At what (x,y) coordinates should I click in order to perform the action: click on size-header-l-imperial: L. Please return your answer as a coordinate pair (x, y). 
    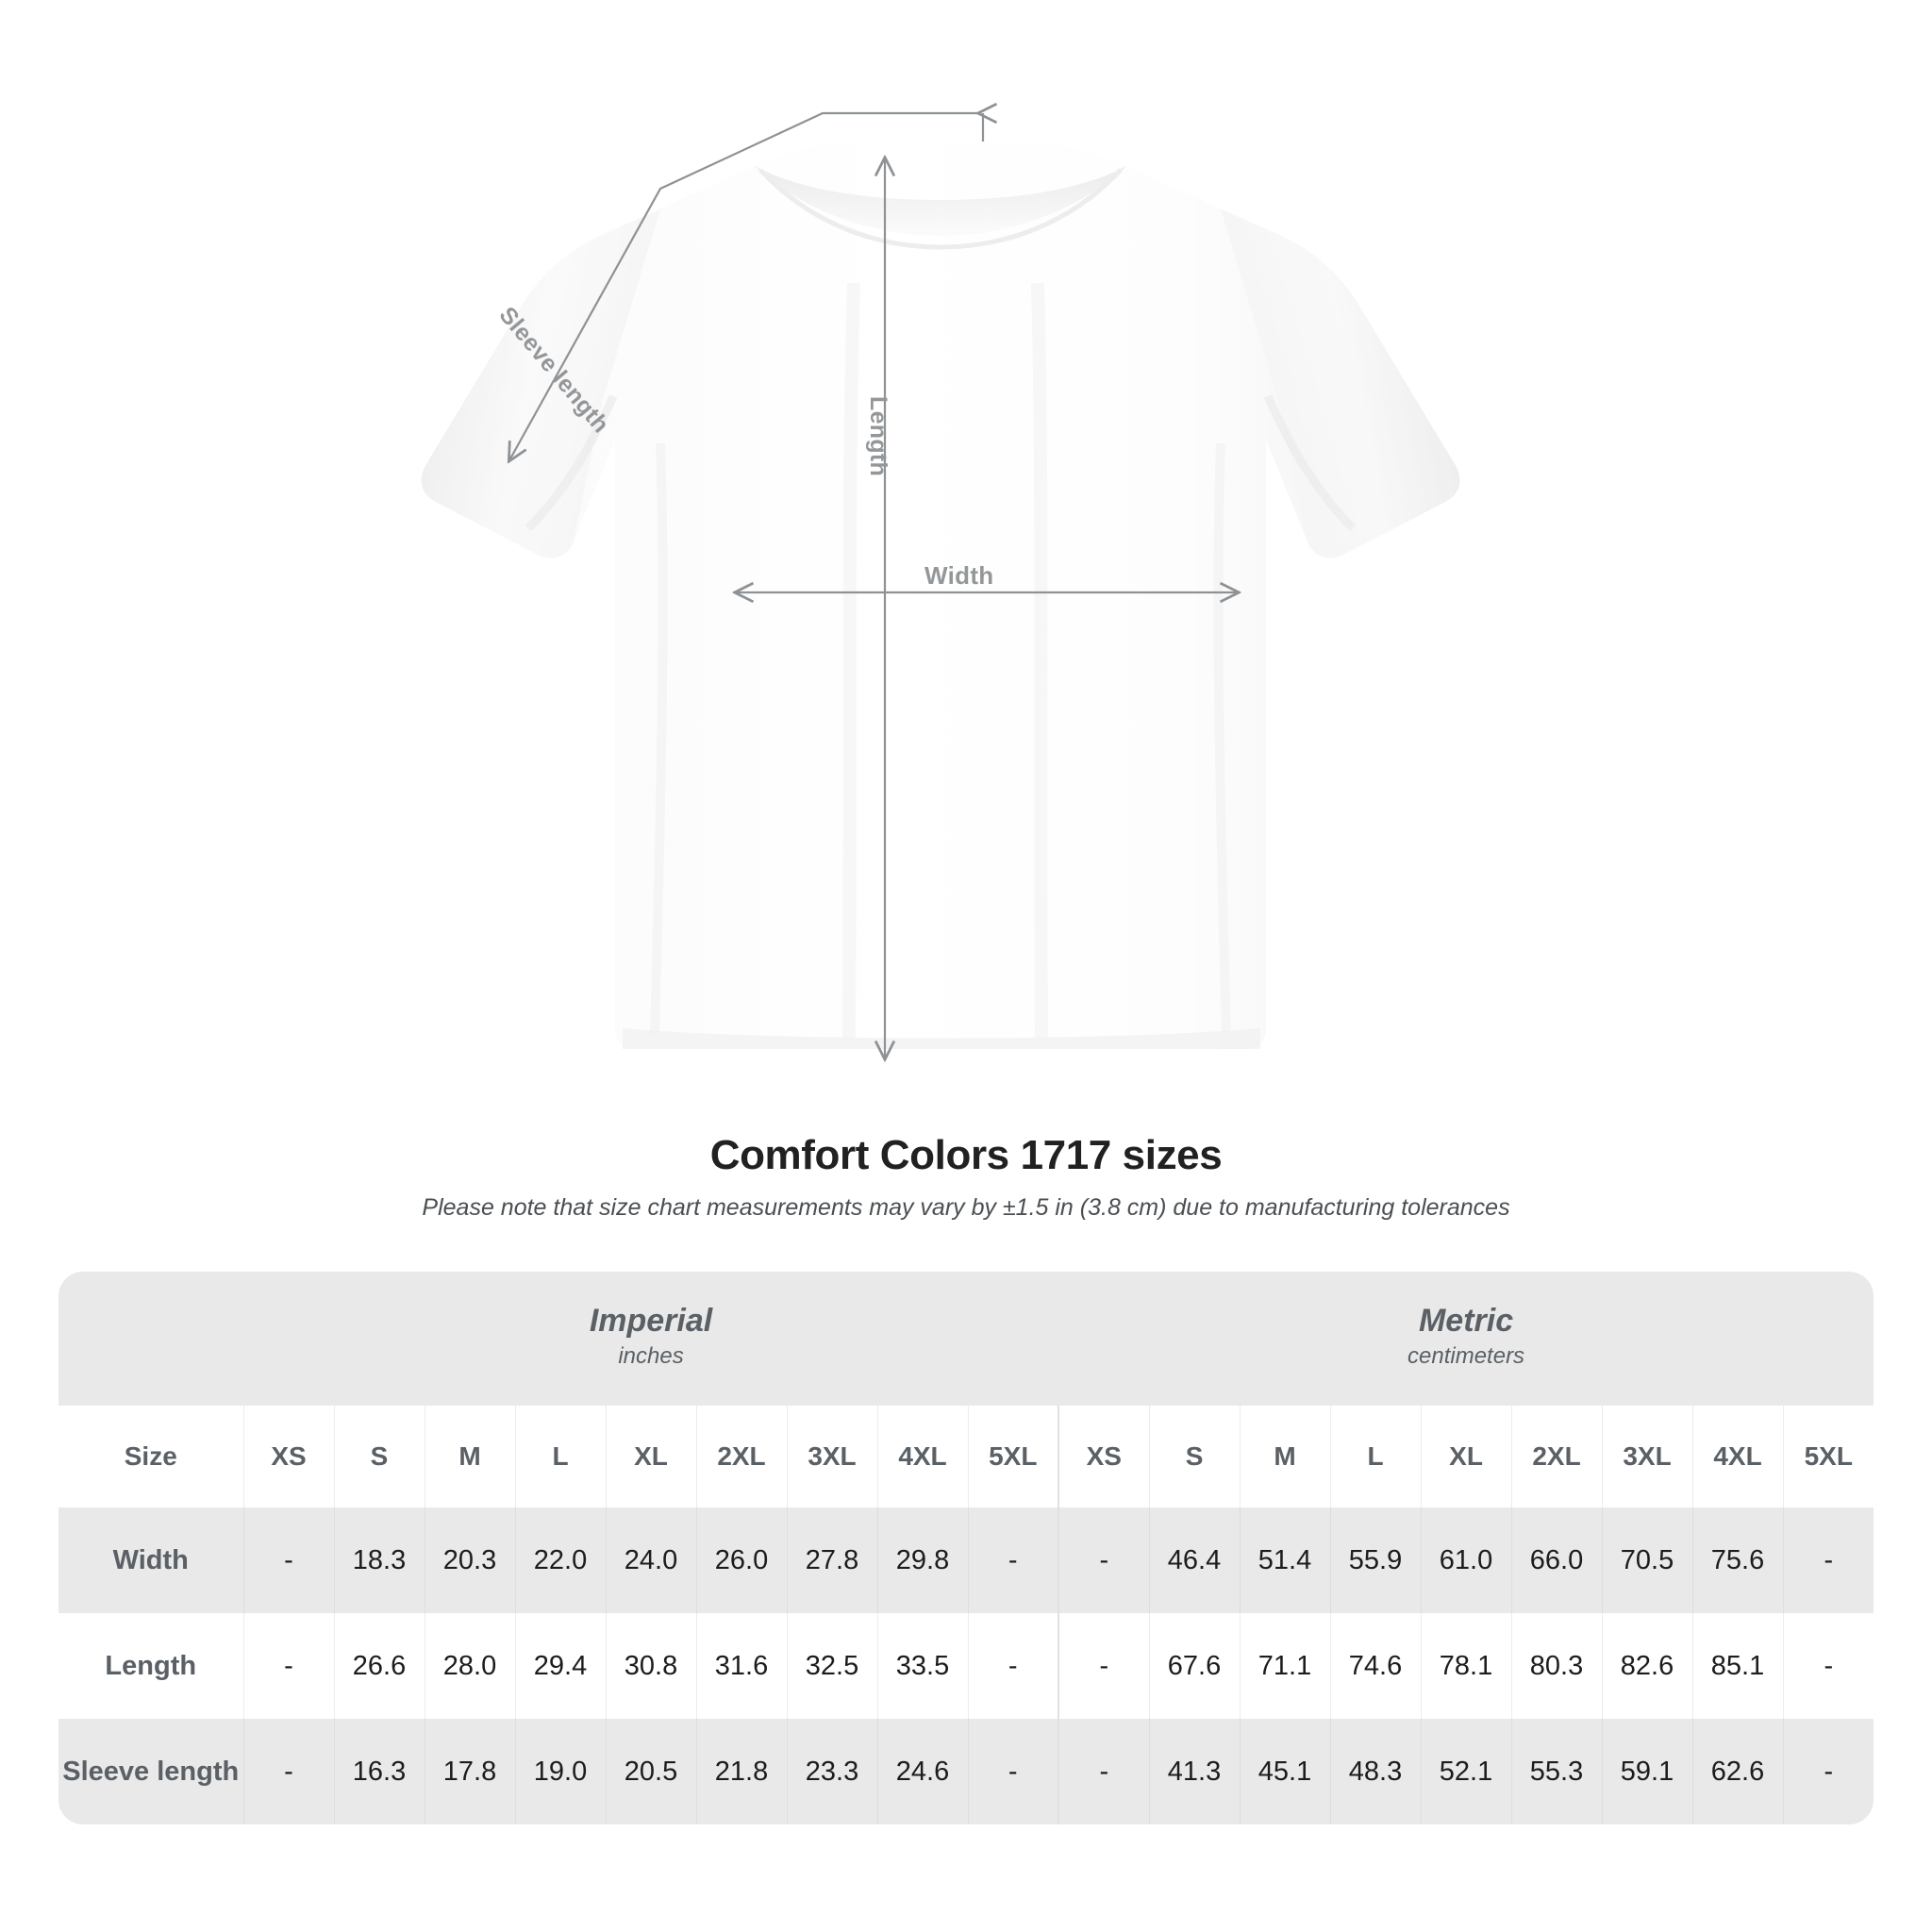
    Looking at the image, I should click on (560, 1456).